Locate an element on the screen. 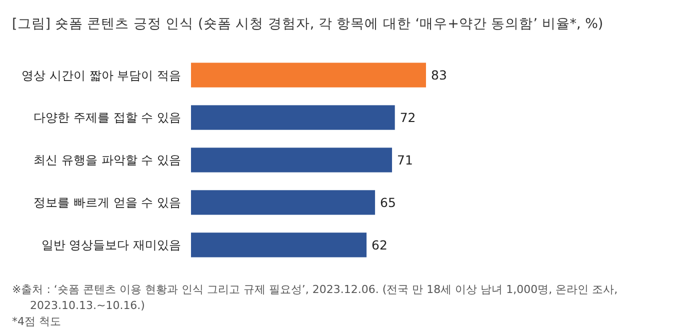 Image resolution: width=697 pixels, height=329 pixels. y-tick-label: 일반 영상들보다 재미있음 is located at coordinates (111, 245).